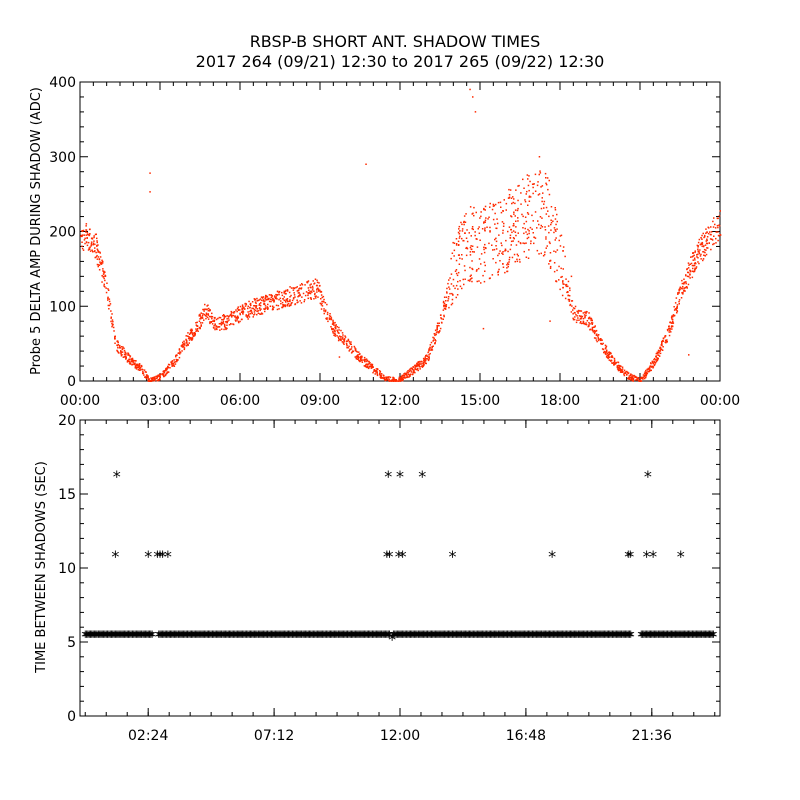 The image size is (800, 800). I want to click on interval-ytick-label: 15, so click(67, 495).